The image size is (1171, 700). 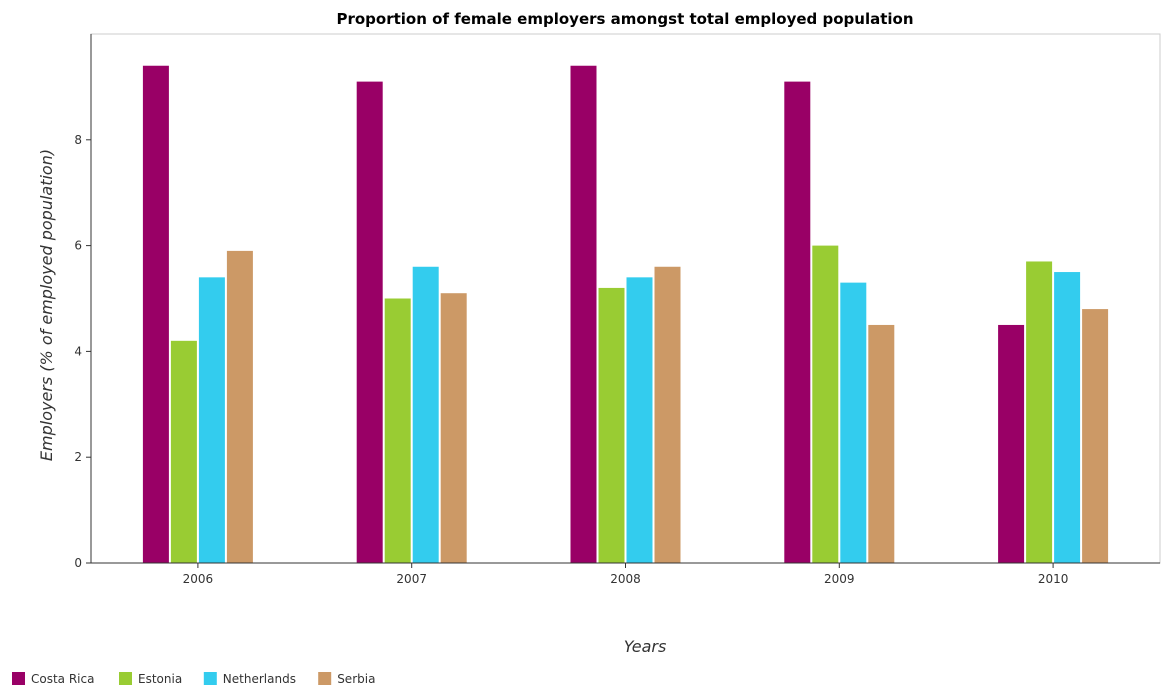 I want to click on x-tick-label: 2006, so click(x=198, y=579).